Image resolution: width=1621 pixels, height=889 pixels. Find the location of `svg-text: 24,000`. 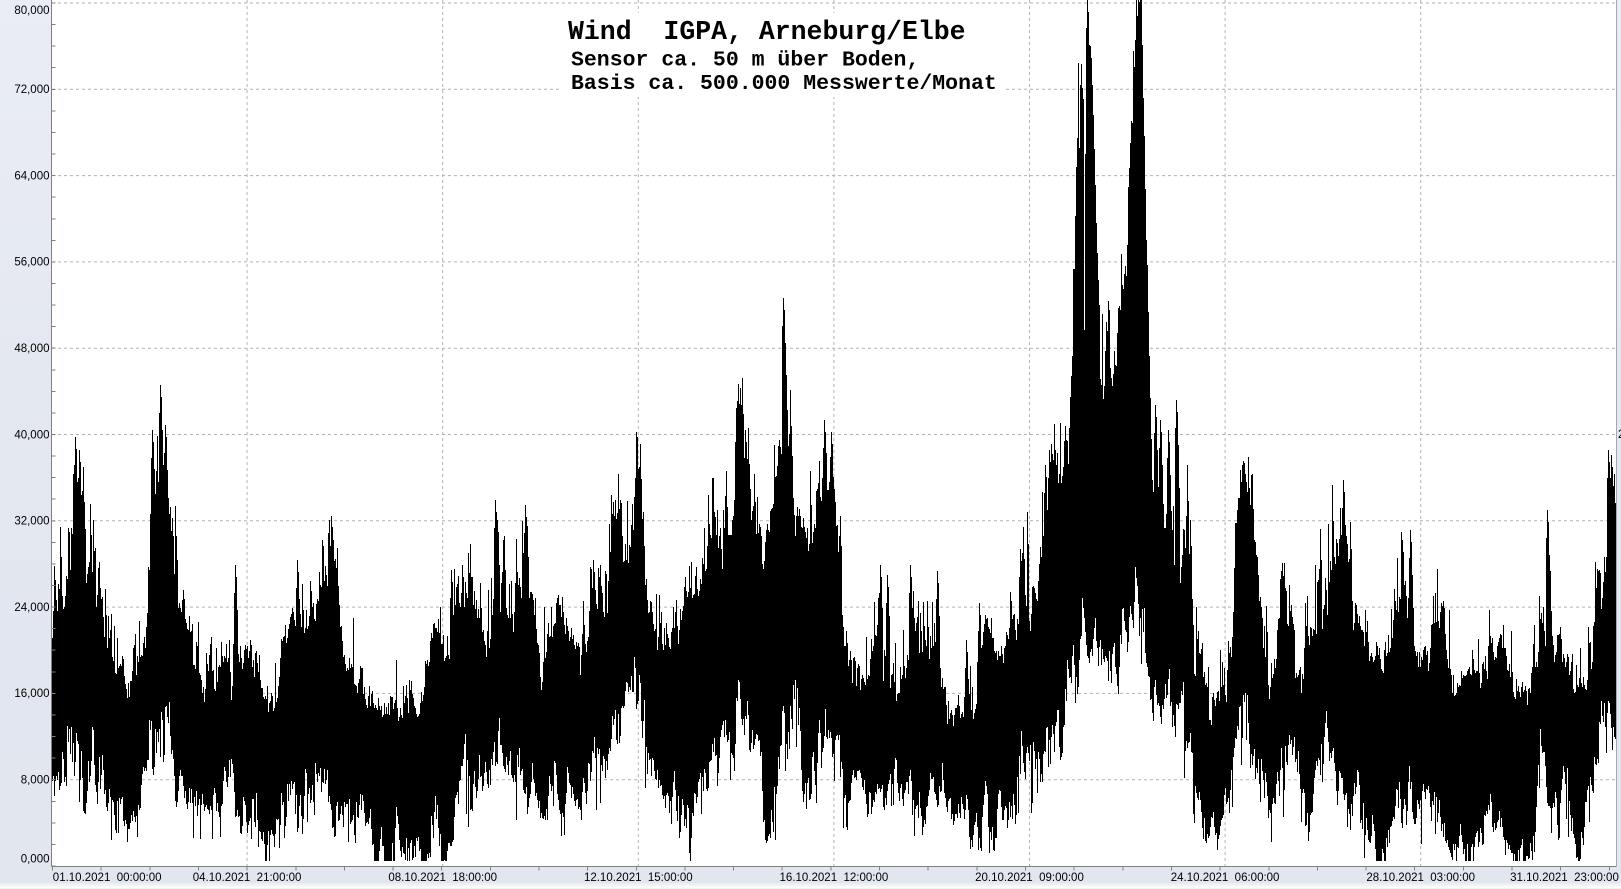

svg-text: 24,000 is located at coordinates (31, 608).